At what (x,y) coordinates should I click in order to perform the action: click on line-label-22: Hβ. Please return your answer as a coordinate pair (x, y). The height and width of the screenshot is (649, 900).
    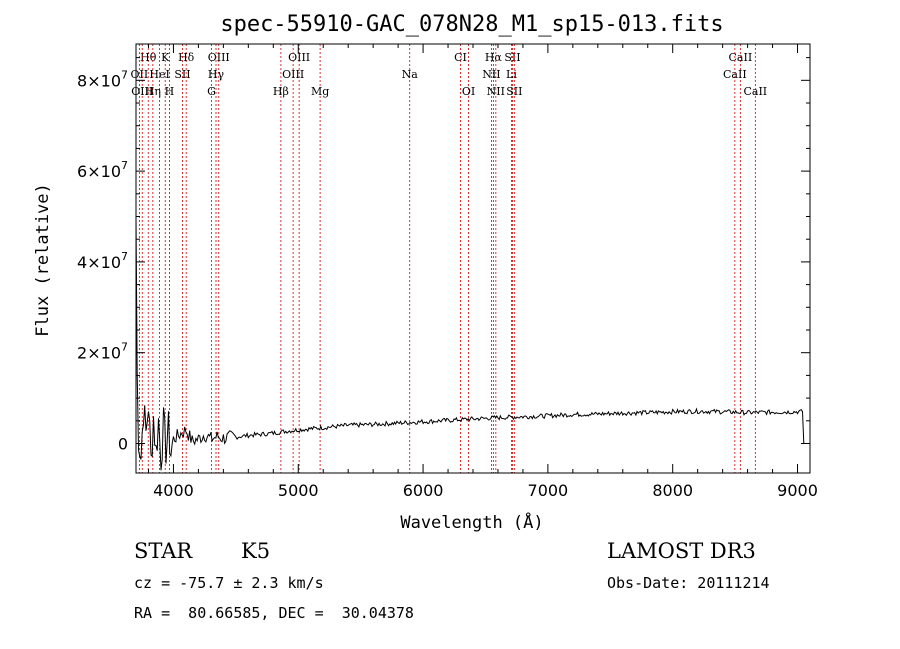
    Looking at the image, I should click on (281, 91).